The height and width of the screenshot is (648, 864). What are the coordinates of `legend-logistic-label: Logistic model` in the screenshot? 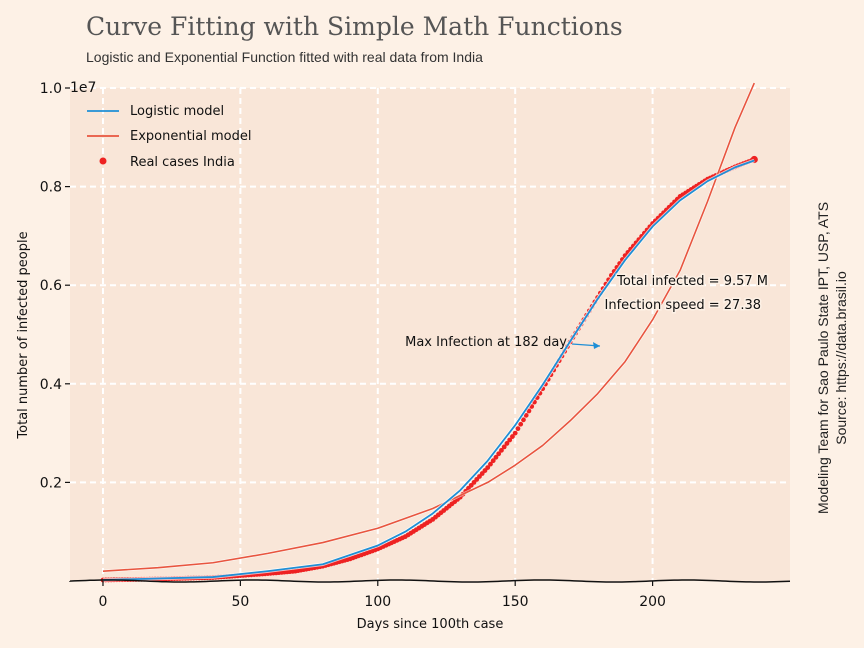 It's located at (177, 111).